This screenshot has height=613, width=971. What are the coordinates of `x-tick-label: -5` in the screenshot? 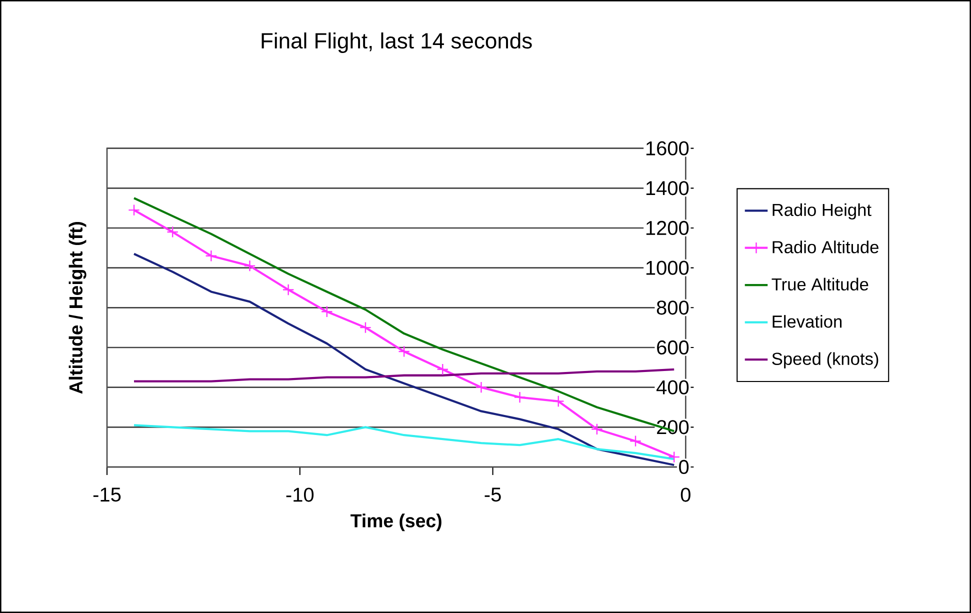 It's located at (492, 495).